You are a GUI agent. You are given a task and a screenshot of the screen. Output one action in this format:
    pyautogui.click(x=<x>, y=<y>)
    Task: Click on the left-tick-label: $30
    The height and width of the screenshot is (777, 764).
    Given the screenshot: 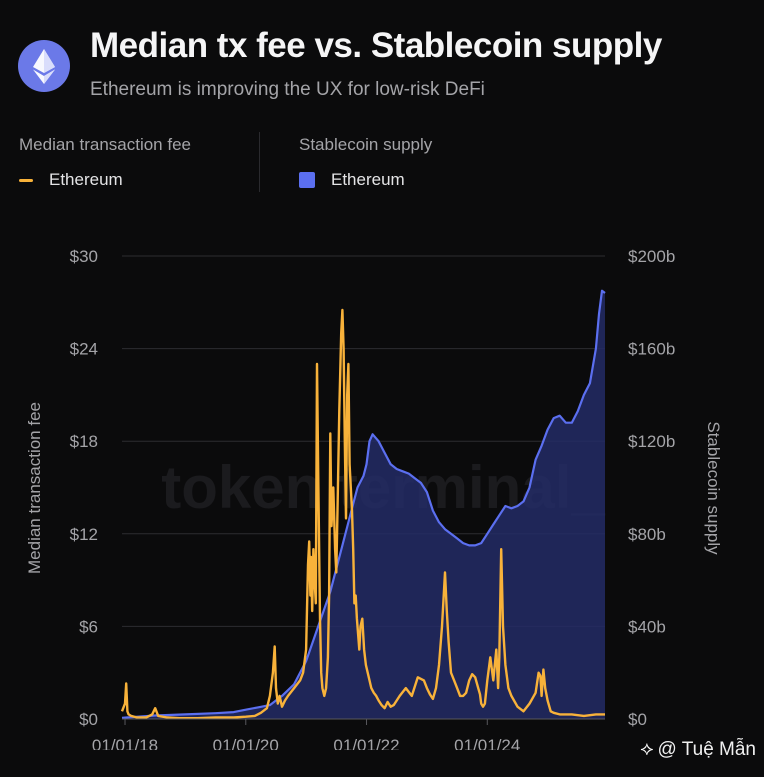 What is the action you would take?
    pyautogui.click(x=84, y=256)
    